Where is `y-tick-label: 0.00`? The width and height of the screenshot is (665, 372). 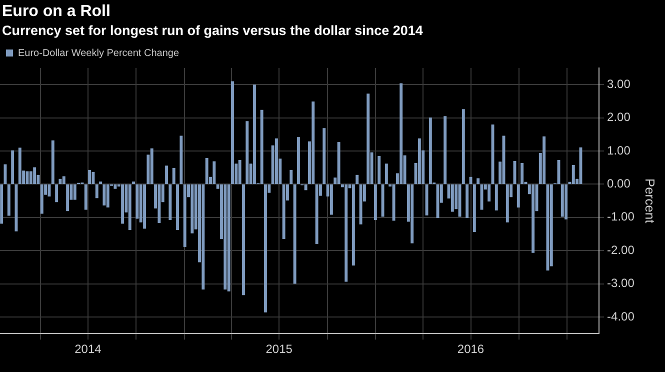 y-tick-label: 0.00 is located at coordinates (619, 183).